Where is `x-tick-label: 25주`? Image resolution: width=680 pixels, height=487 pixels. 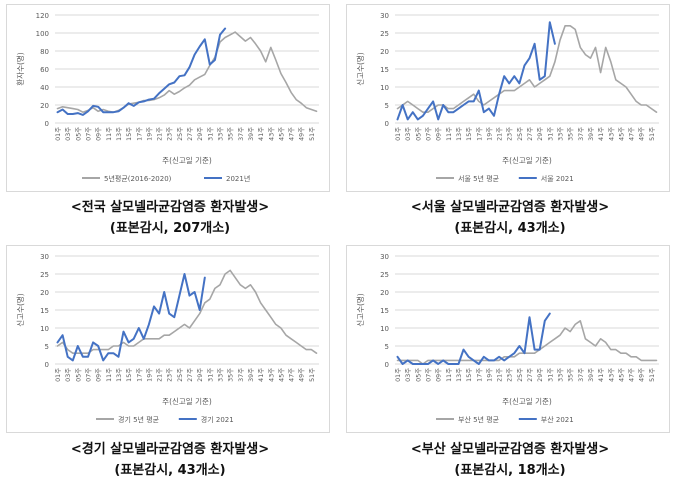 x-tick-label: 25주 is located at coordinates (180, 375).